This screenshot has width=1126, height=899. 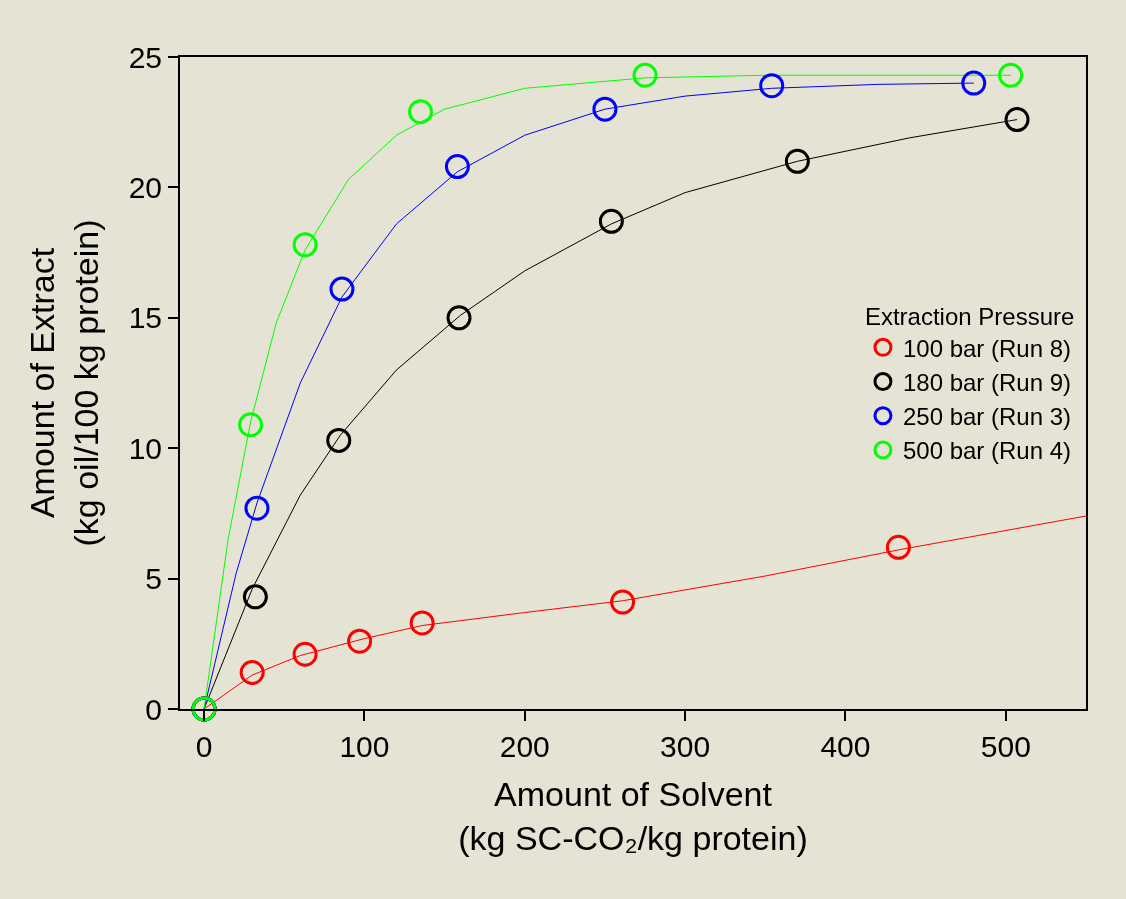 I want to click on x-tick-label: 400, so click(x=845, y=746).